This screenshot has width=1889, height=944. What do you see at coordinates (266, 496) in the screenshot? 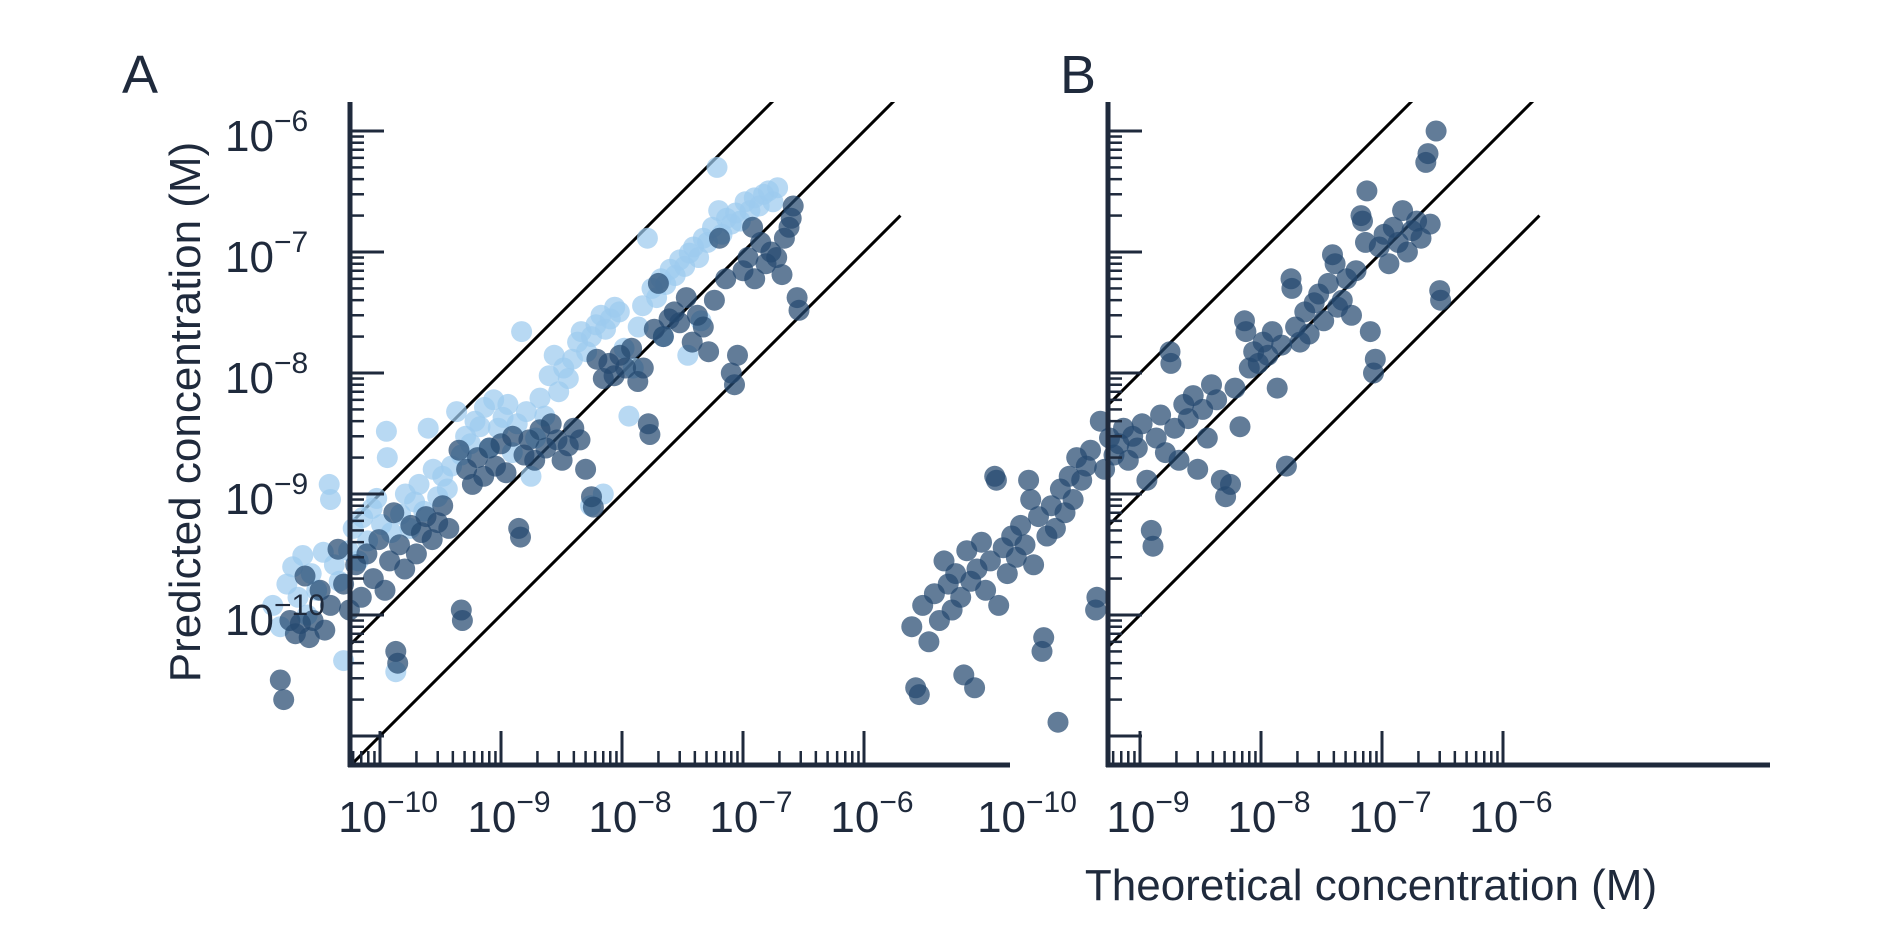
I see `panel-a-y-tick-label: 10⁻⁹` at bounding box center [266, 496].